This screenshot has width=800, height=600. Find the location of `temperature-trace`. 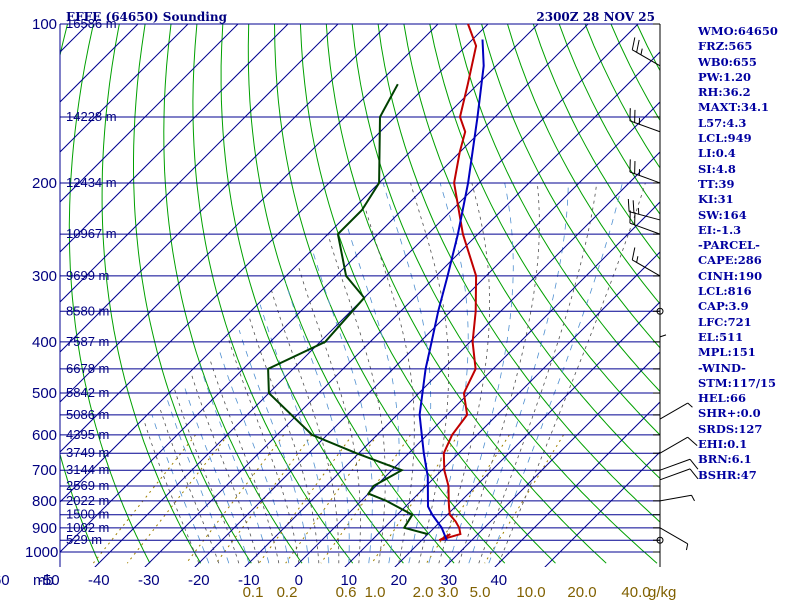

temperature-trace is located at coordinates (458, 282).